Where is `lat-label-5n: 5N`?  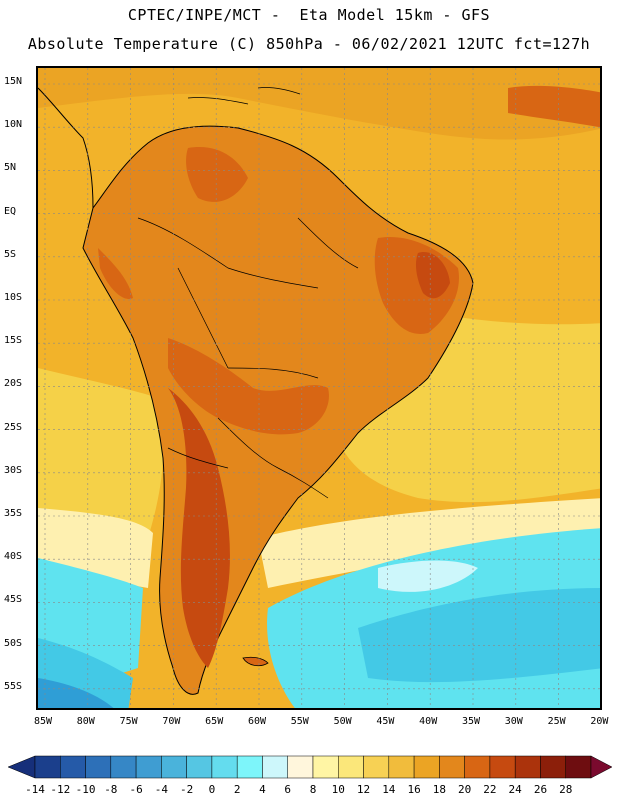 lat-label-5n: 5N is located at coordinates (10, 168).